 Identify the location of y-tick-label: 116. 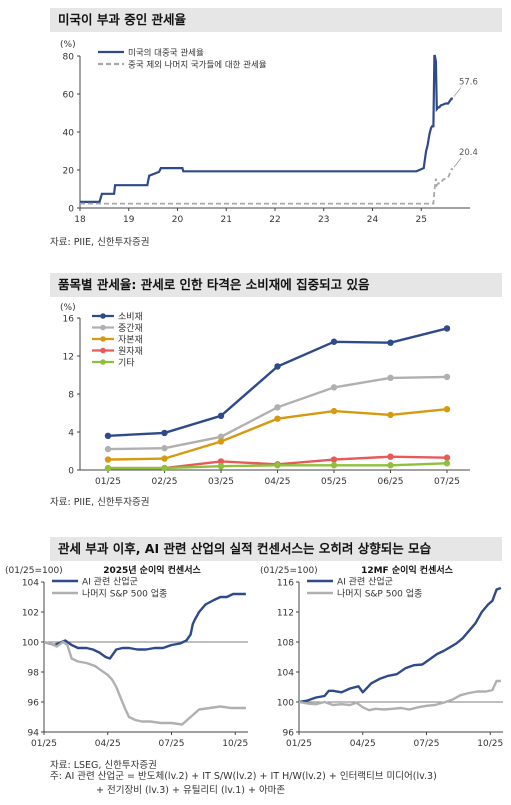
(285, 584).